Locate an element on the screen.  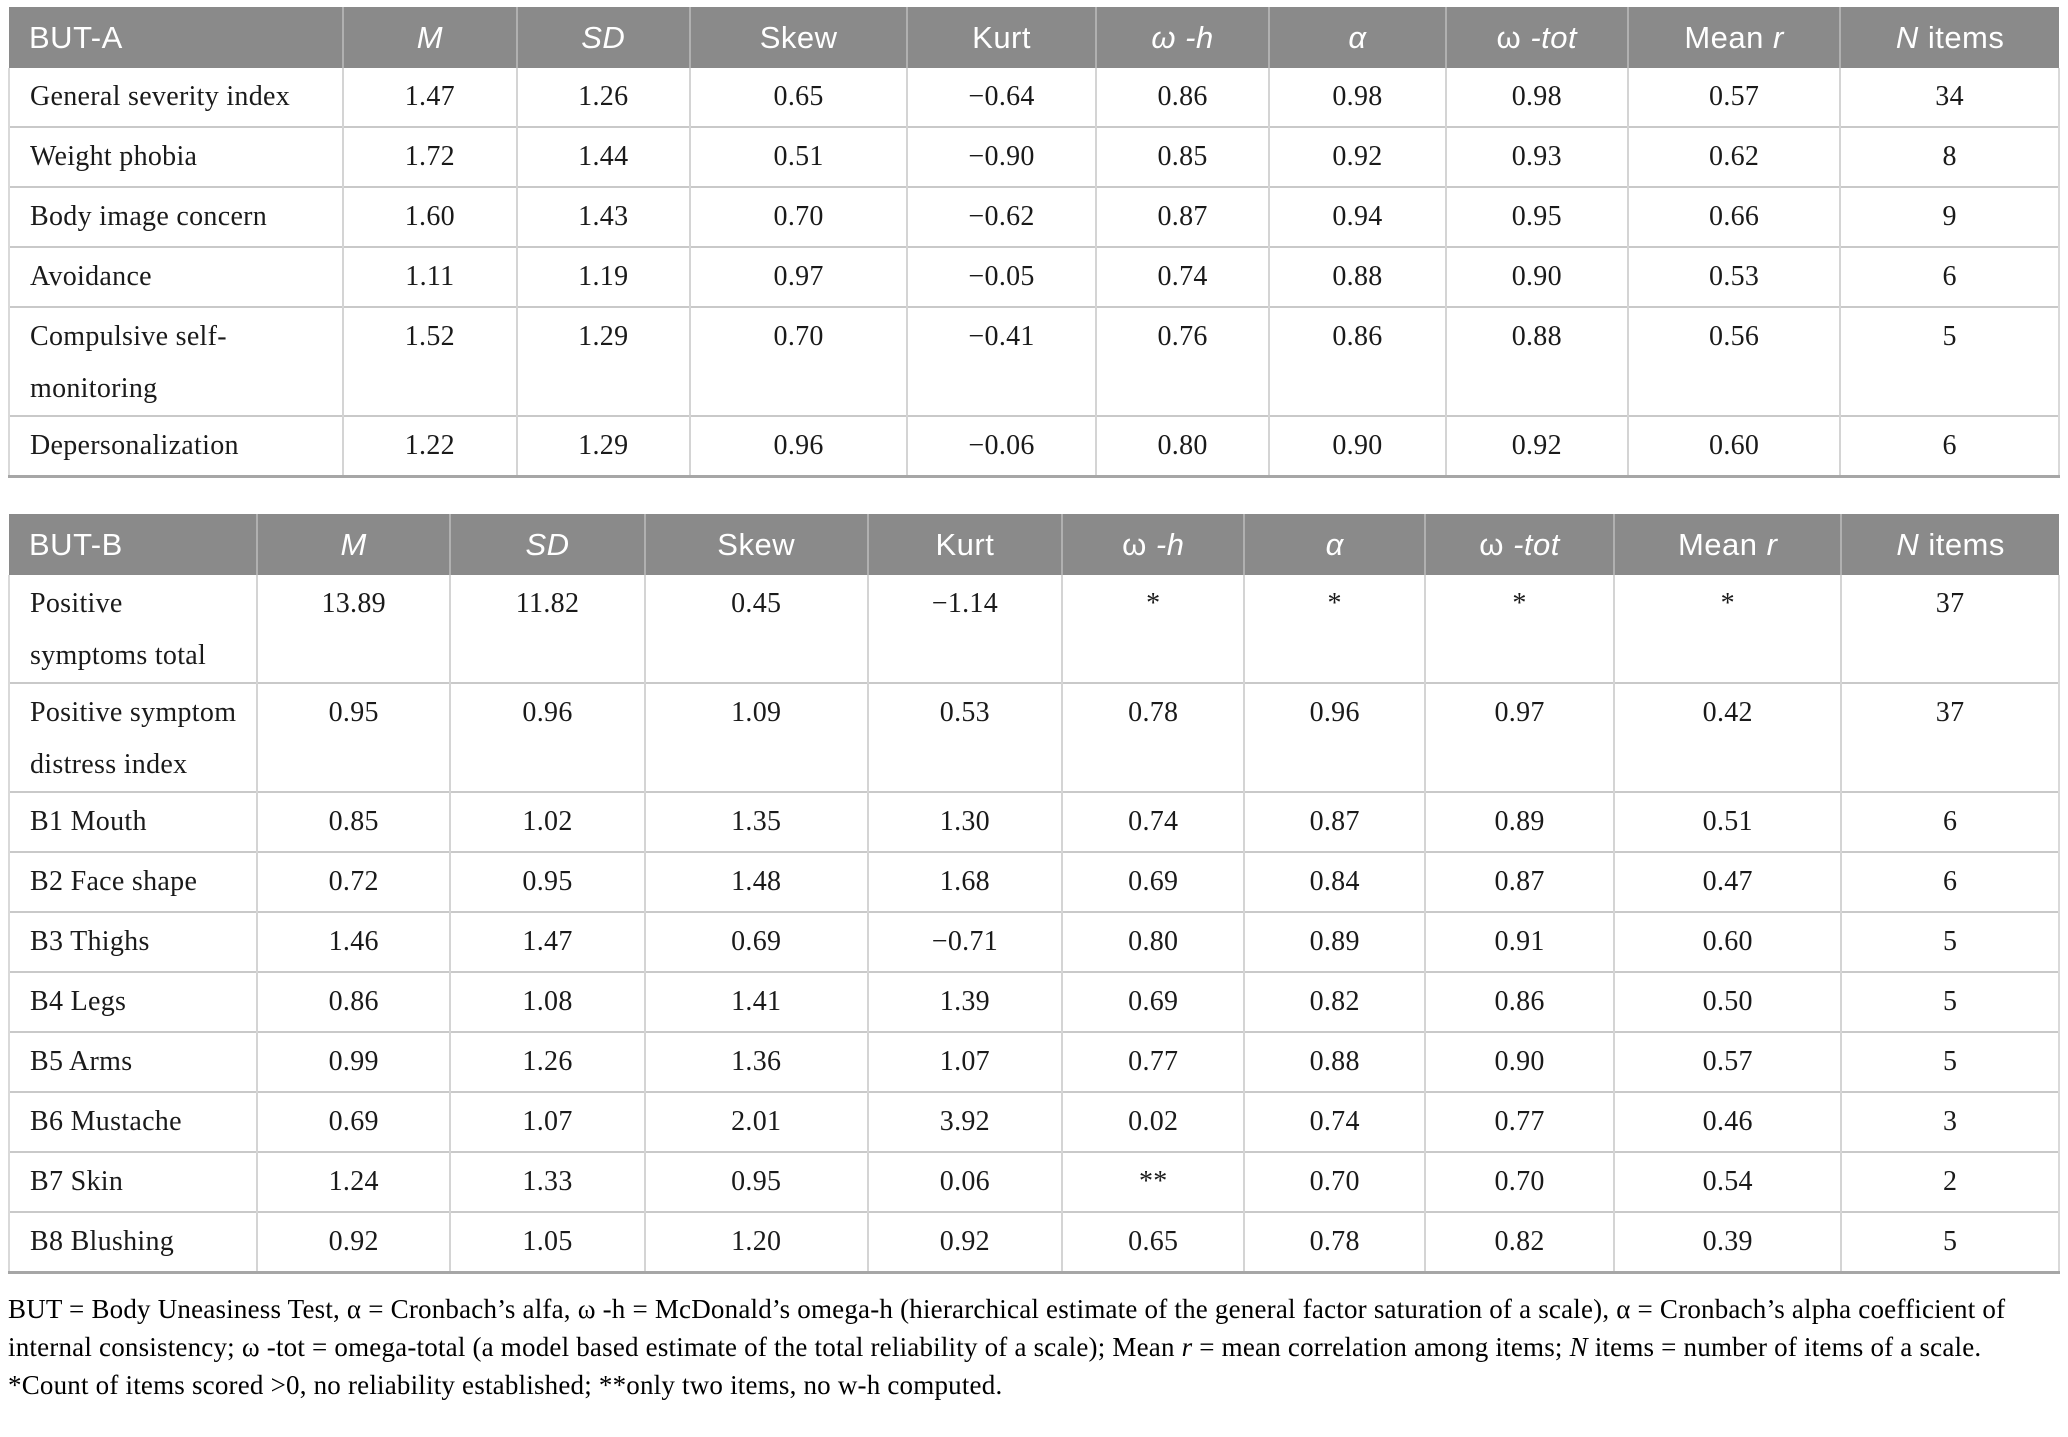
cell-value: 1.09 is located at coordinates (755, 737).